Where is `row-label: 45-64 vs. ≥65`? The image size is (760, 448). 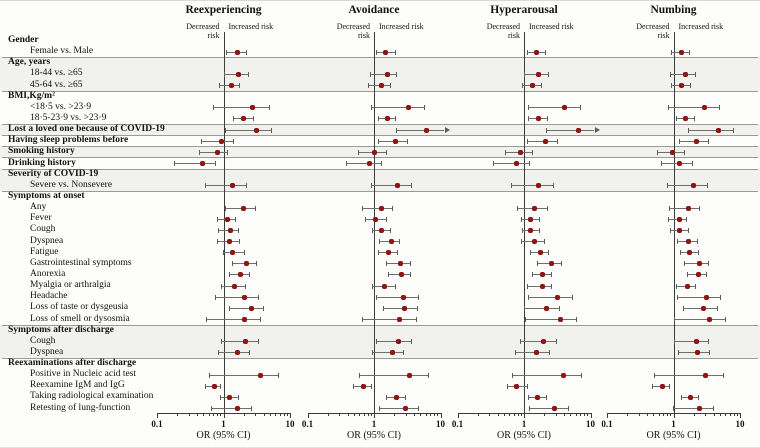
row-label: 45-64 vs. ≥65 is located at coordinates (56, 84).